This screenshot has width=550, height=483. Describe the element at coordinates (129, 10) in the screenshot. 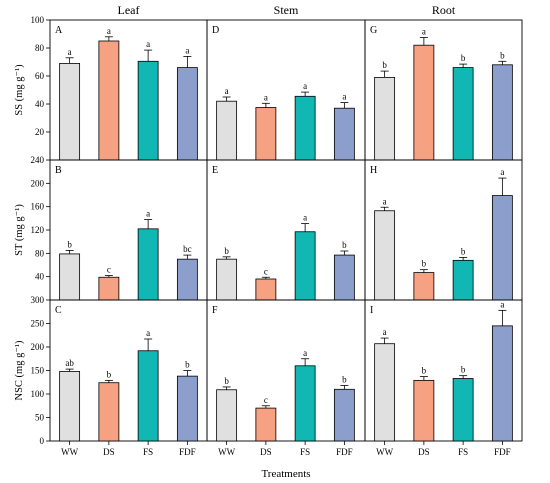

I see `column-title-leaf: Leaf` at that location.